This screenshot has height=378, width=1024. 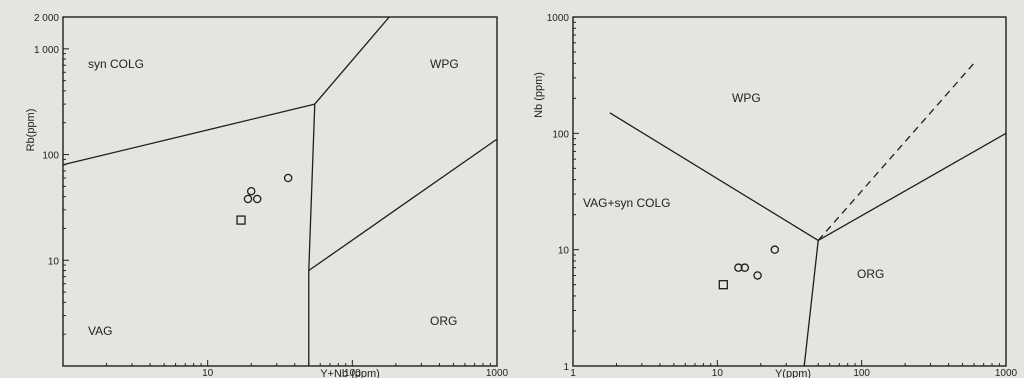 What do you see at coordinates (100, 331) in the screenshot?
I see `field-label: VAG` at bounding box center [100, 331].